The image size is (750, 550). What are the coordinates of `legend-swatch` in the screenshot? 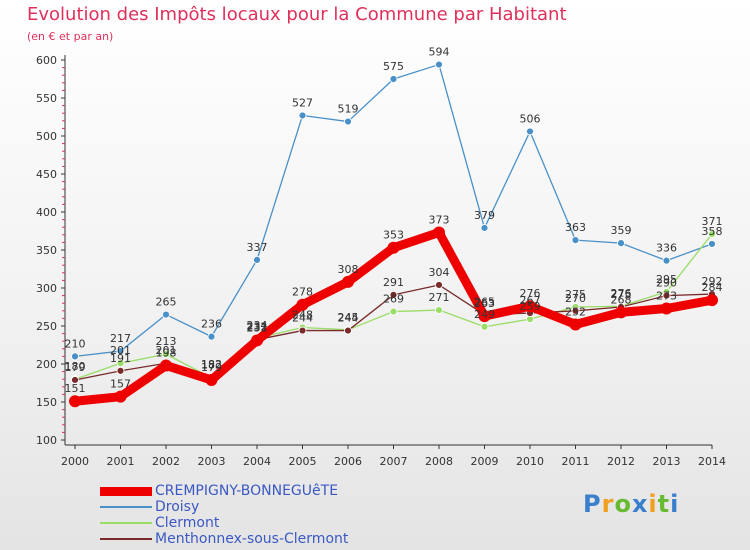 It's located at (126, 523).